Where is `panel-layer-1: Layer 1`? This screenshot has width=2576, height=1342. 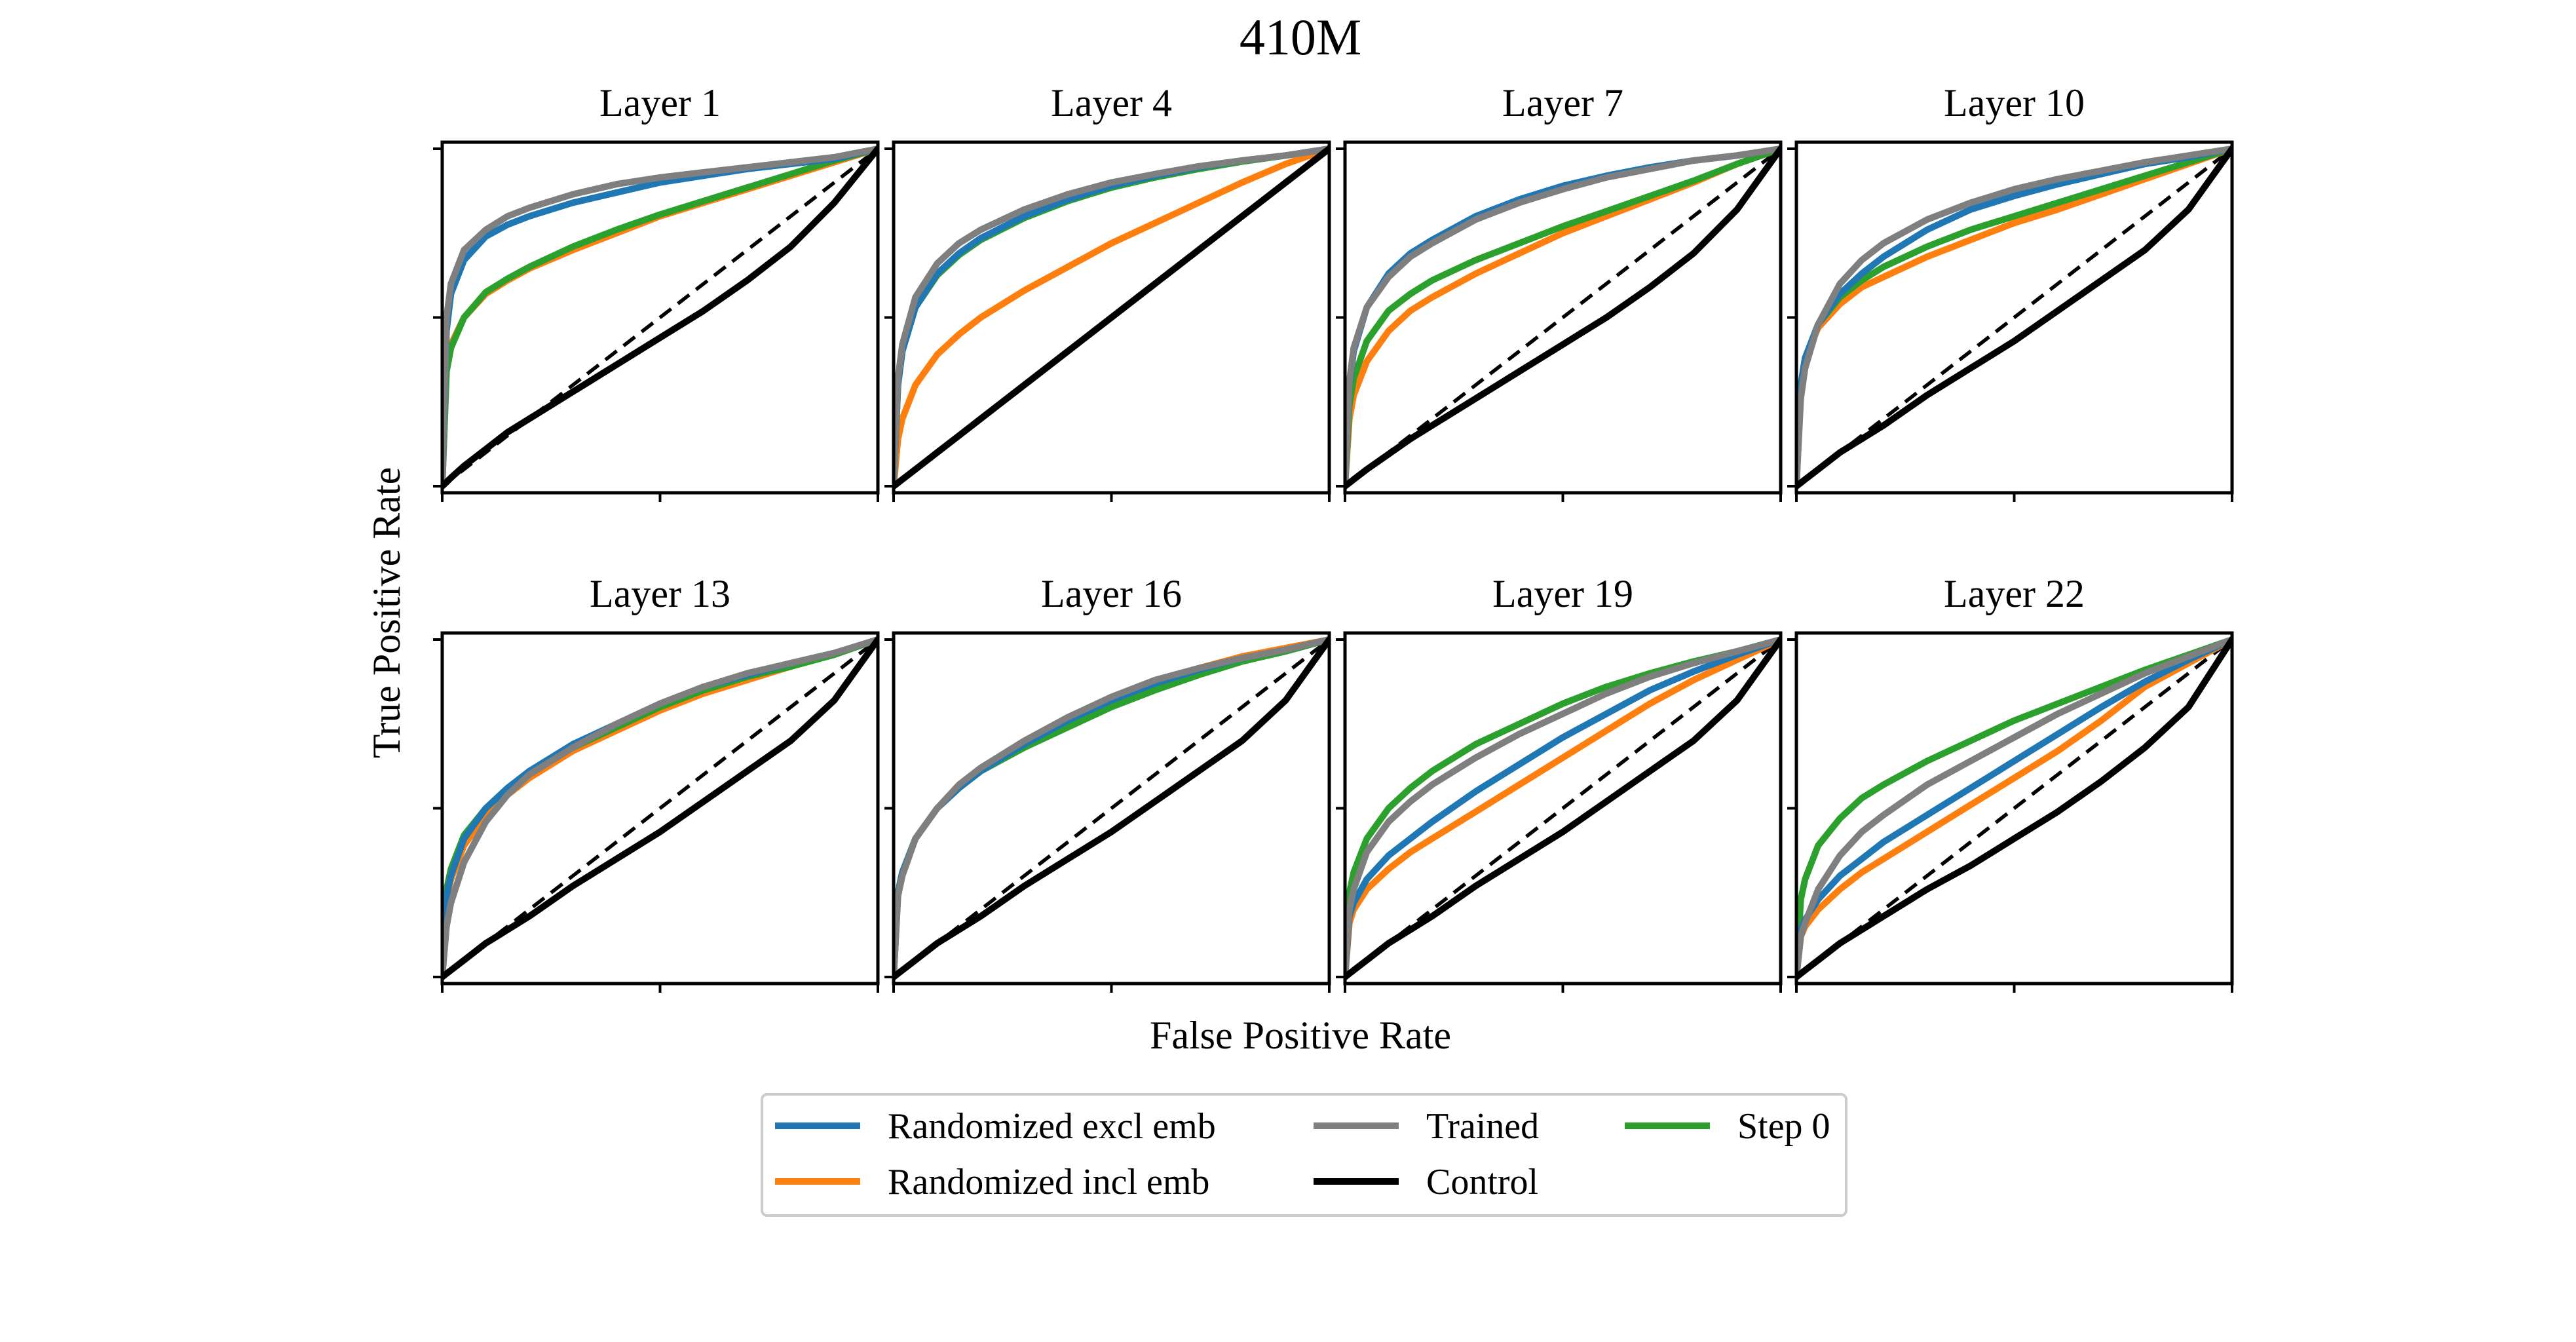 panel-layer-1: Layer 1 is located at coordinates (656, 291).